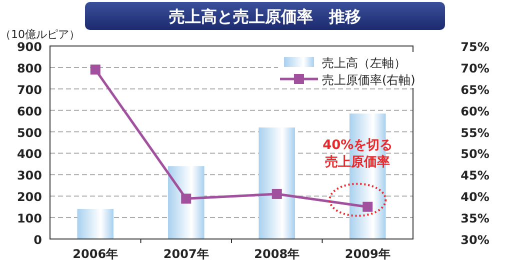  I want to click on y-tick-label: 800, so click(29, 68).